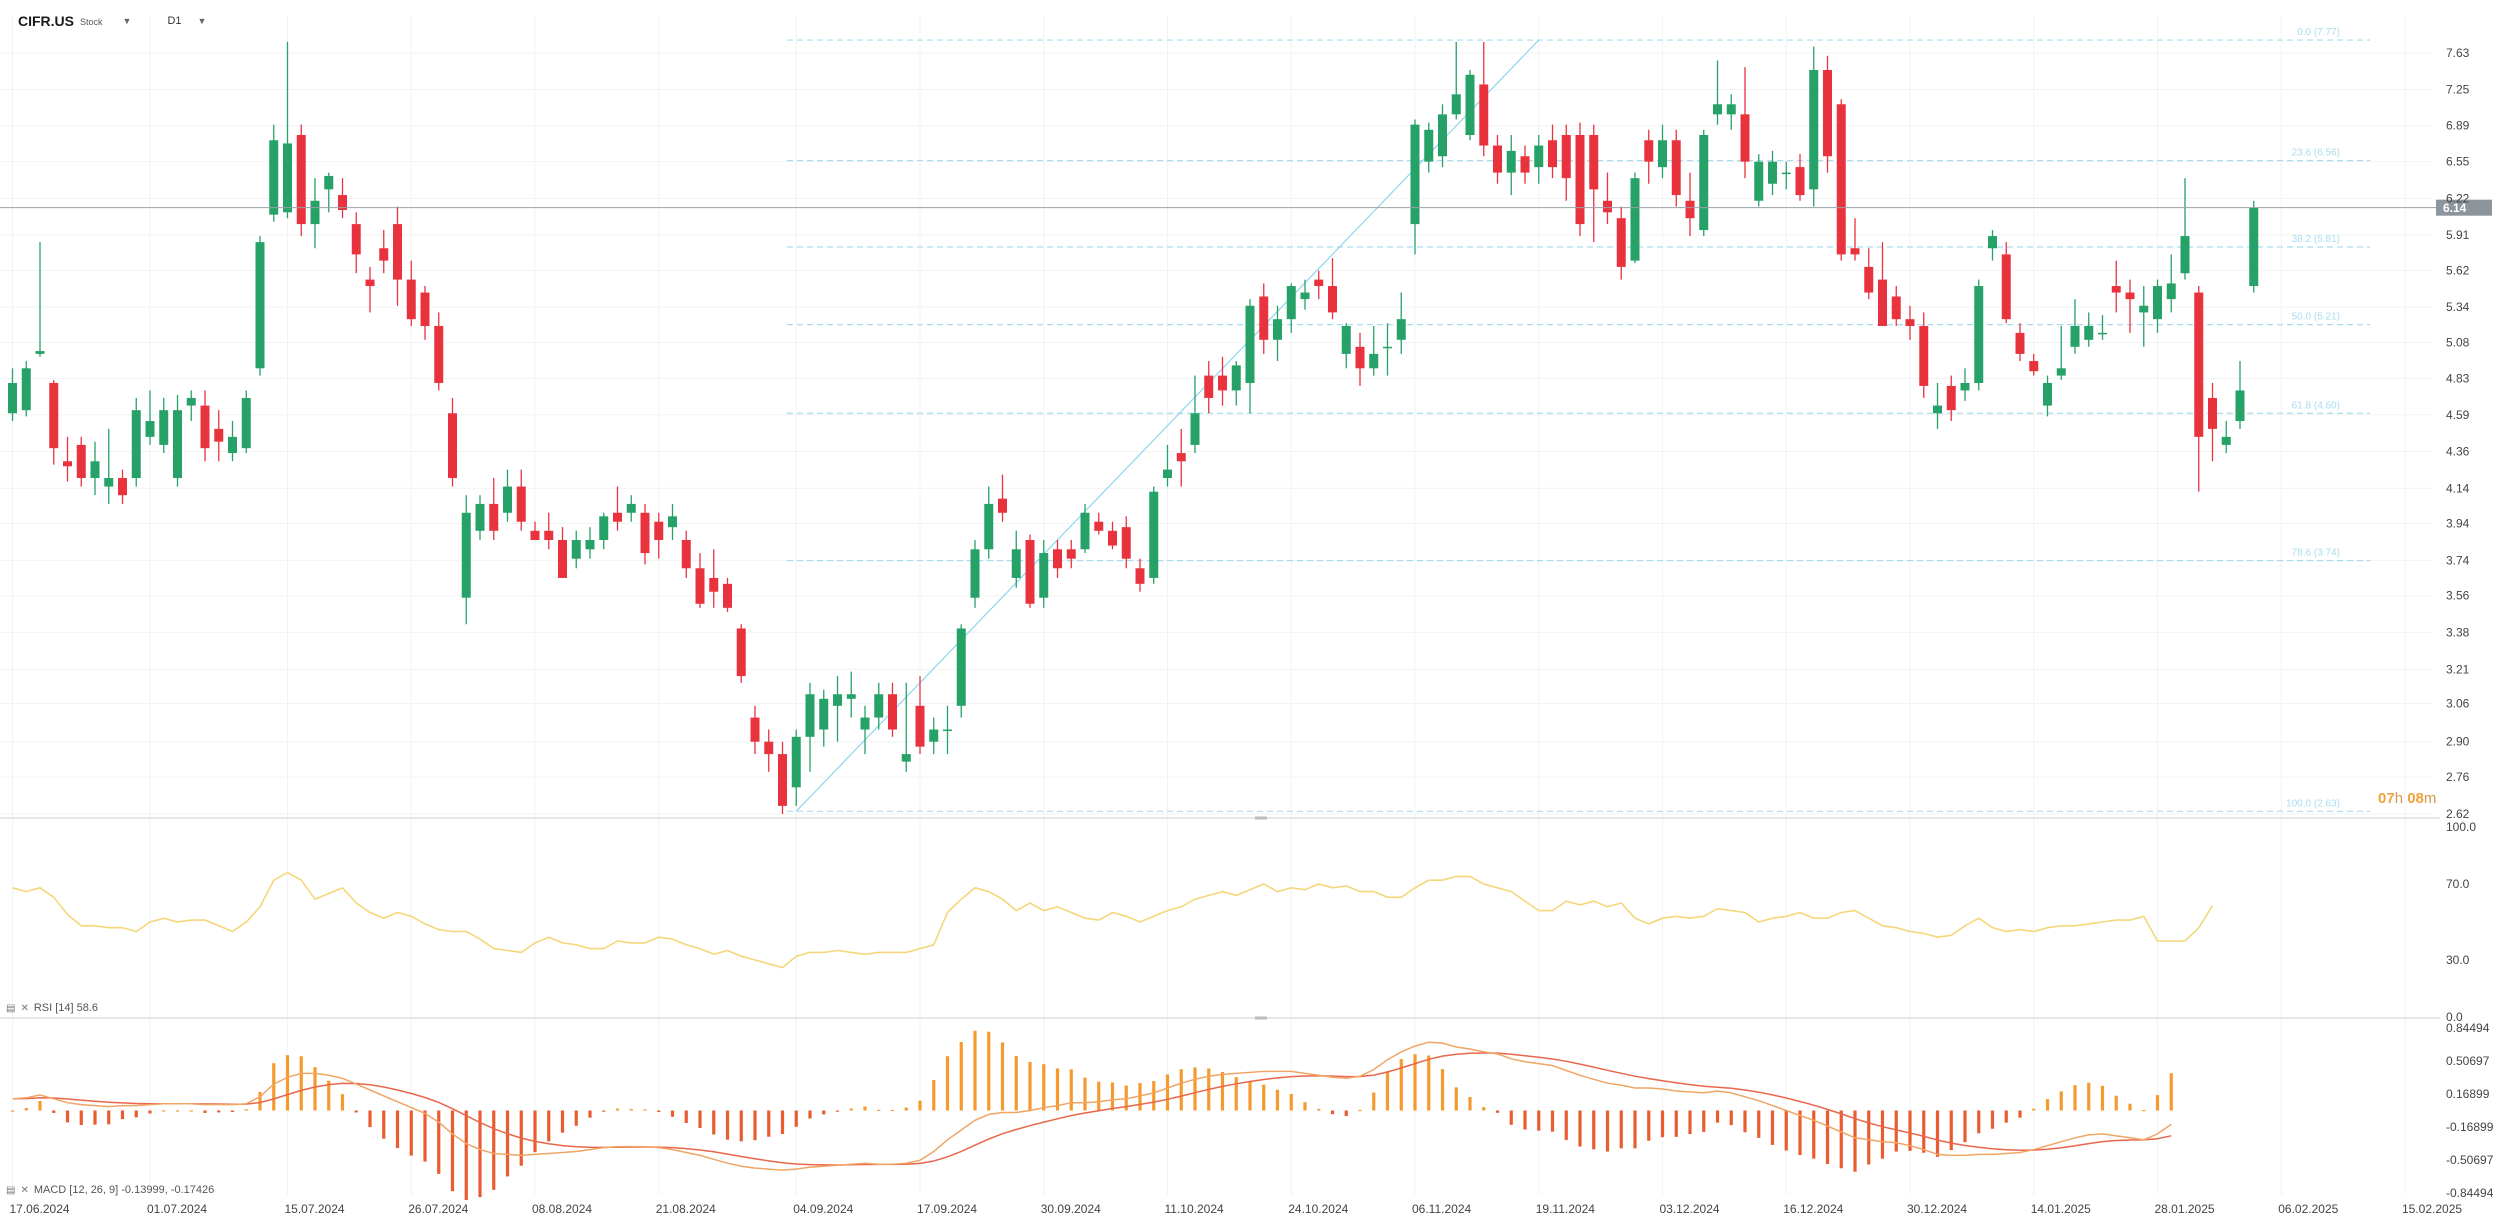 The image size is (2506, 1225). What do you see at coordinates (2308, 1209) in the screenshot?
I see `date-tick-label: 06.02.2025` at bounding box center [2308, 1209].